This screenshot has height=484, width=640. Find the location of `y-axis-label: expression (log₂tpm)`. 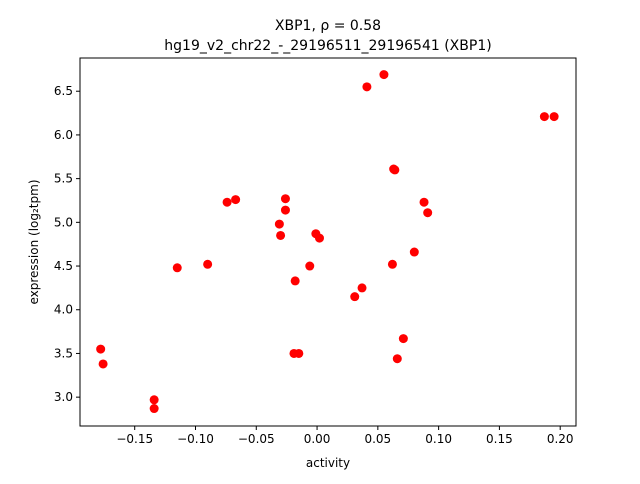

y-axis-label: expression (log₂tpm) is located at coordinates (34, 241).